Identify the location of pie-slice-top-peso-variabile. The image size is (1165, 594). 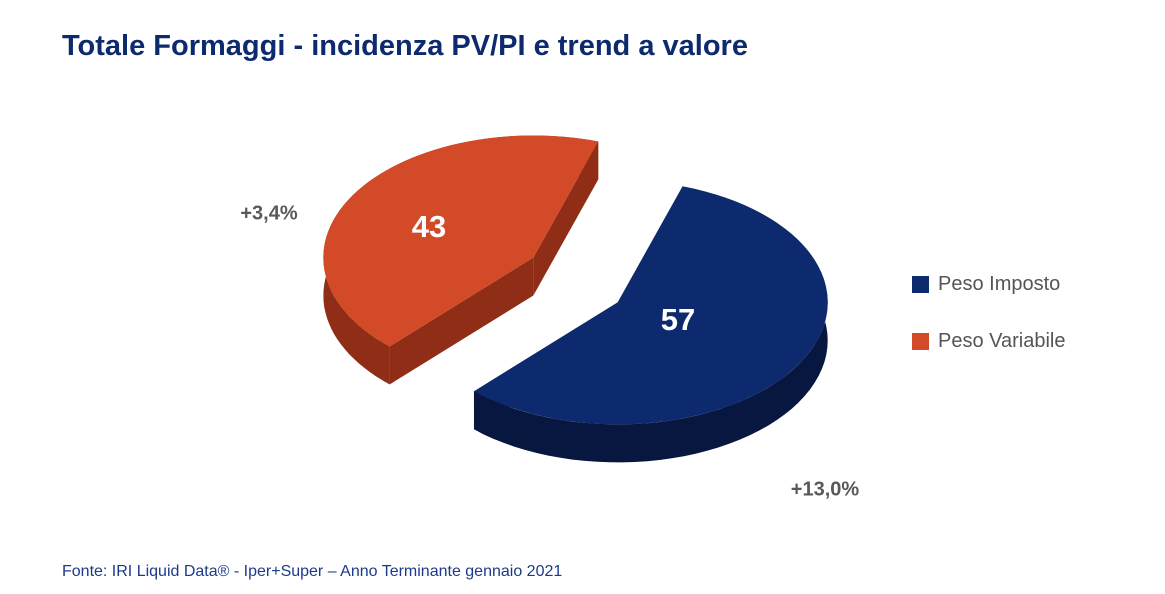
(461, 241).